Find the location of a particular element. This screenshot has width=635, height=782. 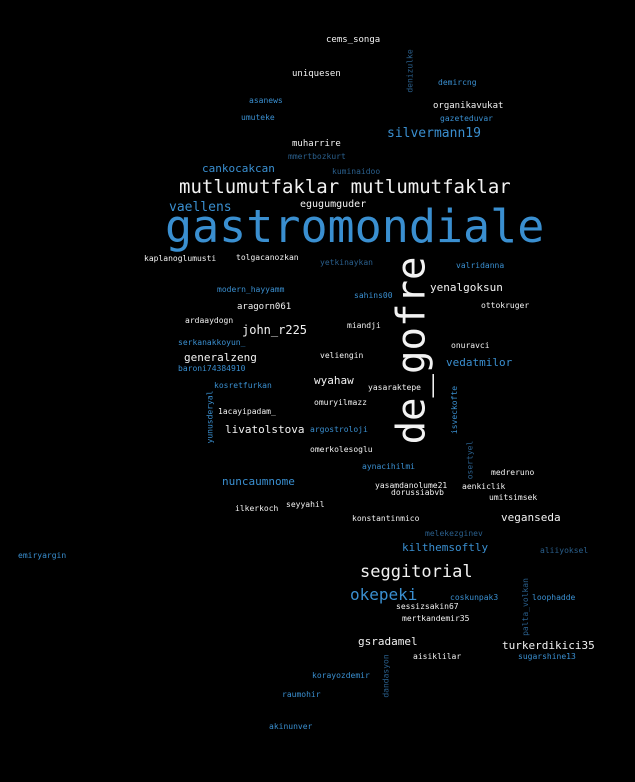

word-palta-volkan: palta_volkan is located at coordinates (525, 607).